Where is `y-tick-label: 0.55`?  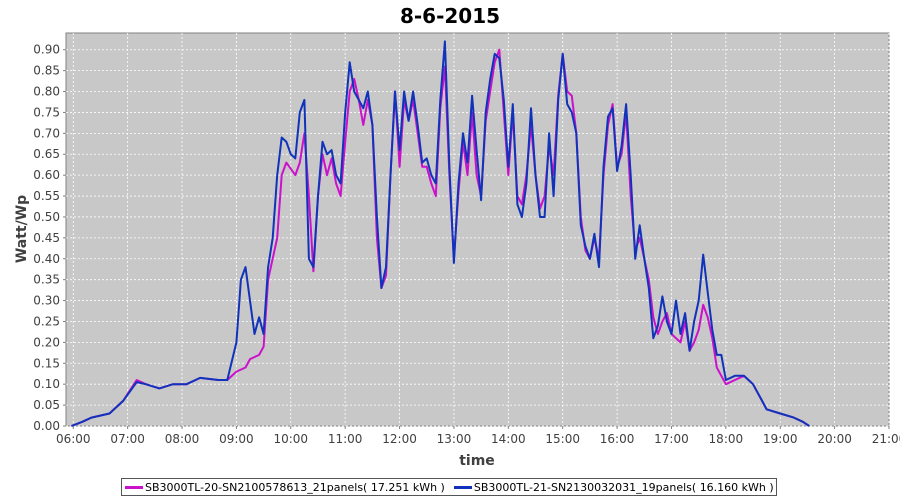
y-tick-label: 0.55 is located at coordinates (46, 196).